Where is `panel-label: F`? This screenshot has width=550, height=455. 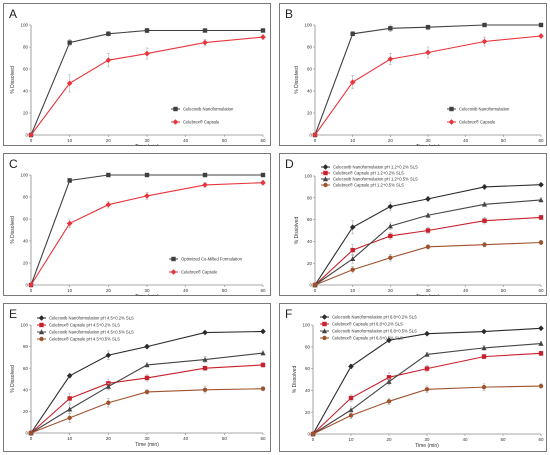 panel-label: F is located at coordinates (288, 314).